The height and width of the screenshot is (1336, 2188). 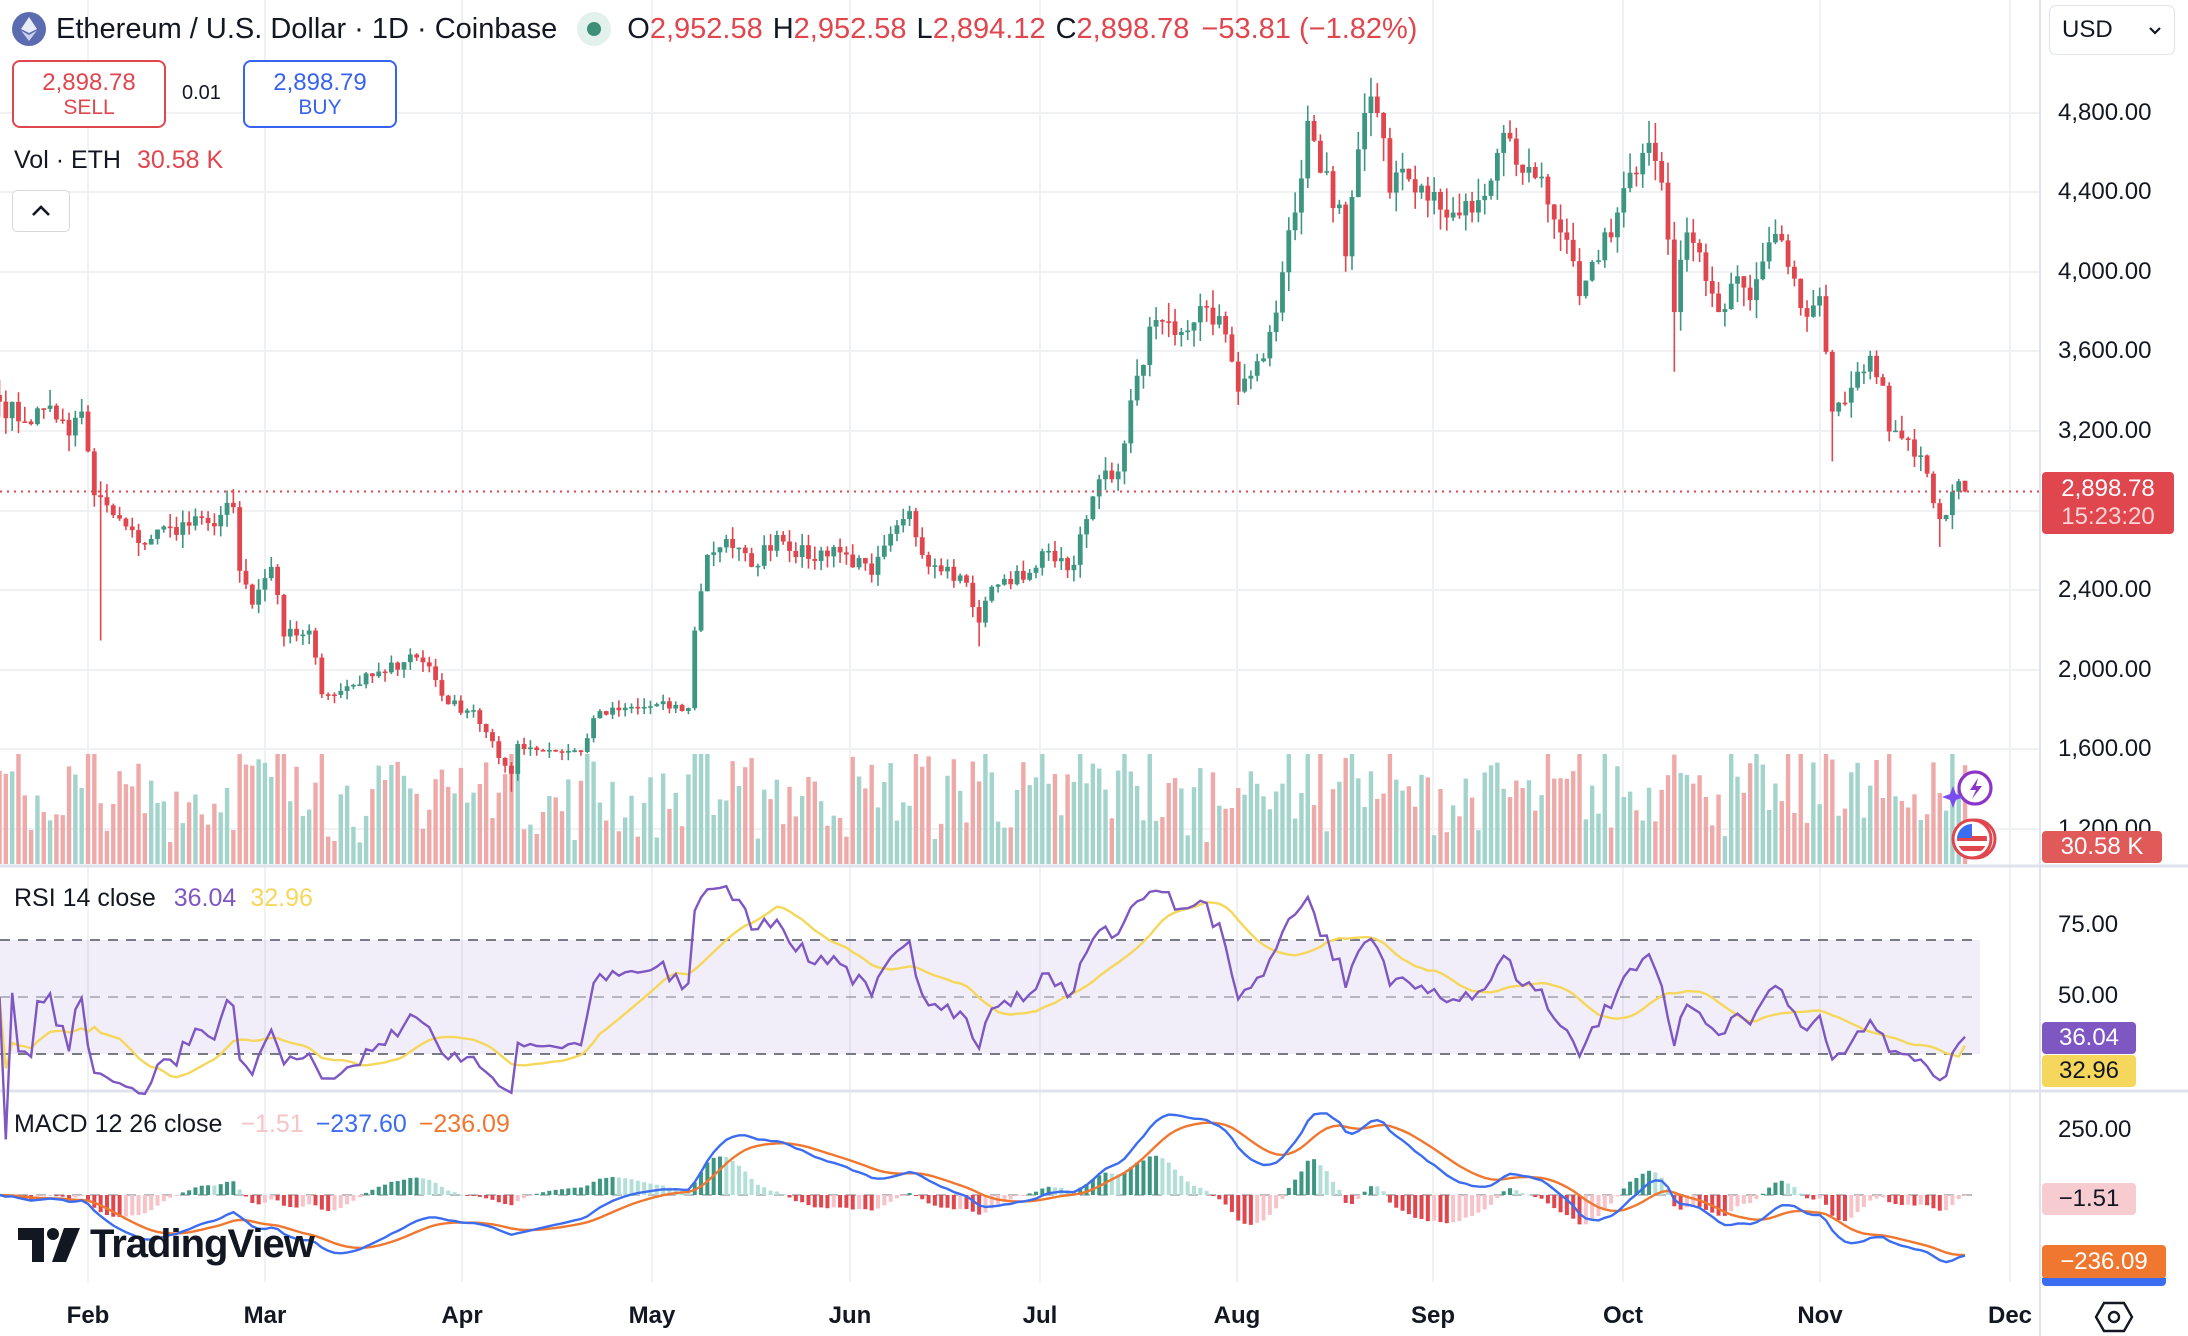 I want to click on price-tick: 1,600.00, so click(x=2105, y=748).